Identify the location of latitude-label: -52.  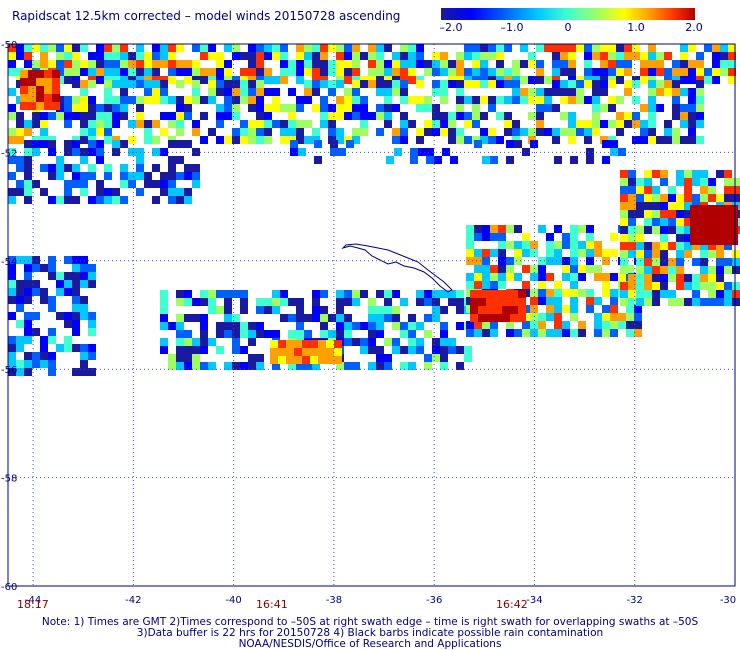
(9, 153).